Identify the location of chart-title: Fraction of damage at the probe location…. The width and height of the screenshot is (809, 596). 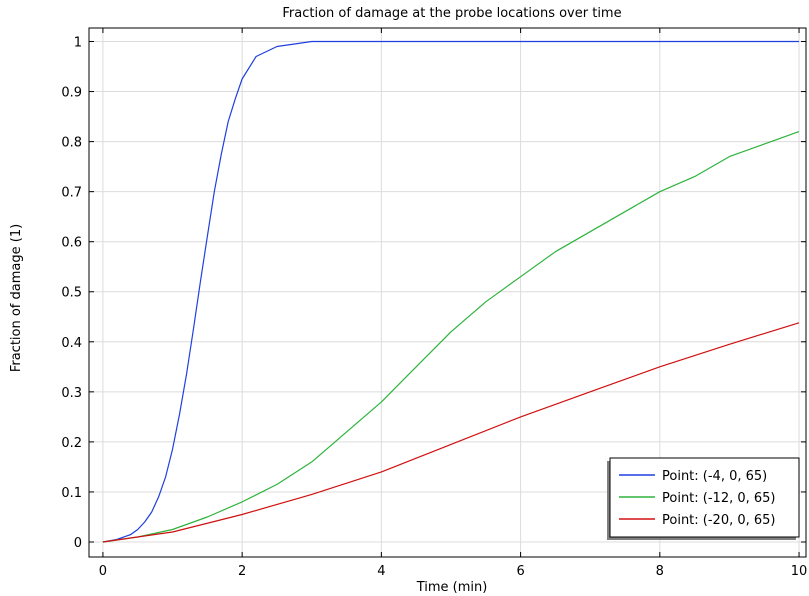
(451, 13).